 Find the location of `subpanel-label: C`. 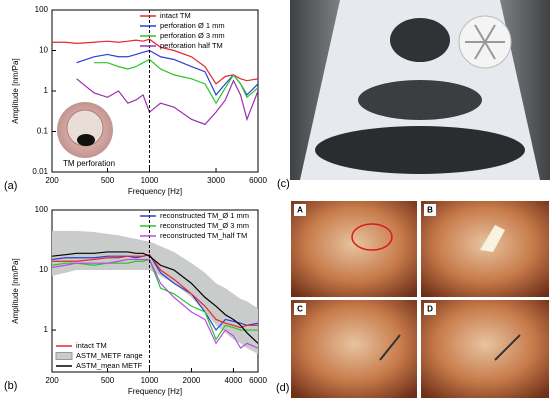

subpanel-label: C is located at coordinates (300, 309).